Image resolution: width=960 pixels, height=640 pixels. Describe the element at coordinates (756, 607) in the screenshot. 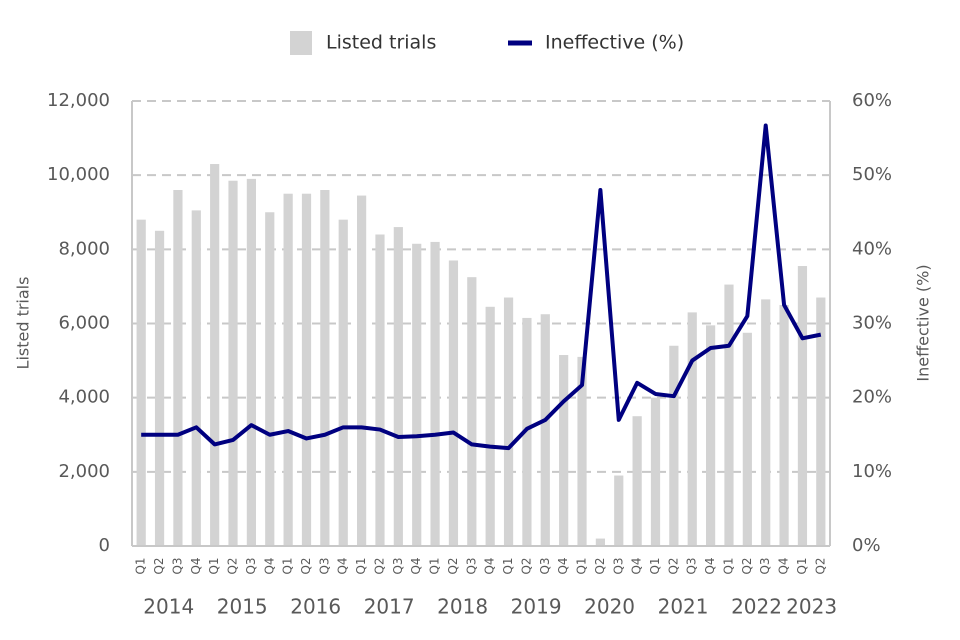

I see `year-label: 2022` at that location.